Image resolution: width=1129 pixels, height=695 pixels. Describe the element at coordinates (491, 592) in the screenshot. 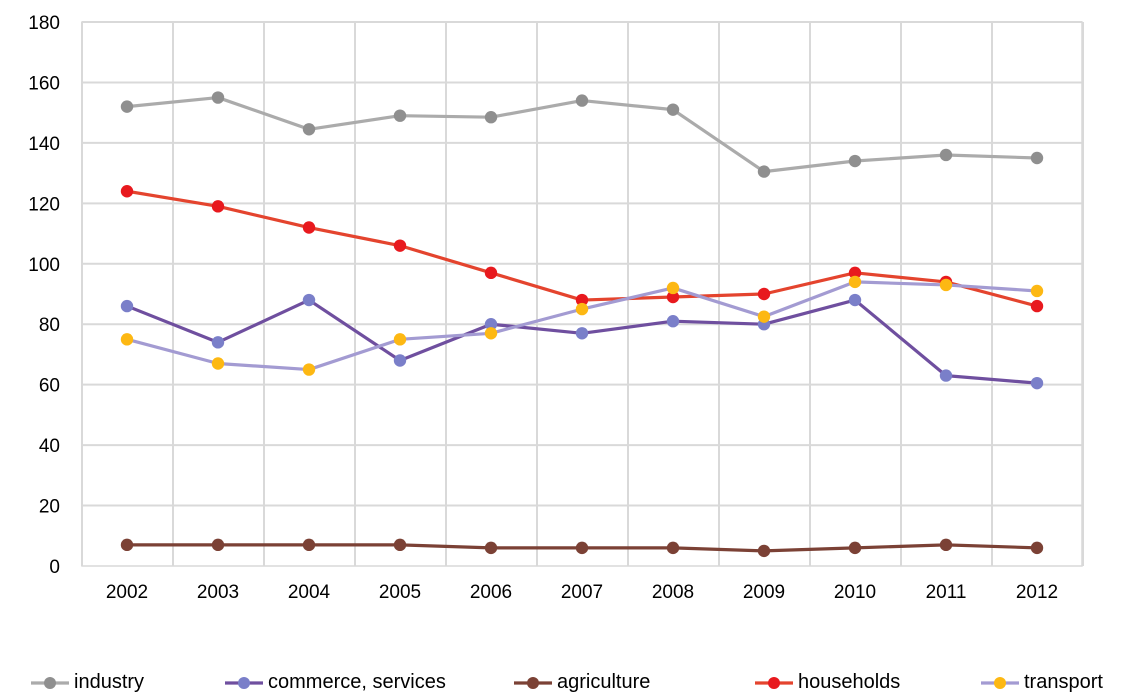

I see `x-tick-label: 2006` at that location.